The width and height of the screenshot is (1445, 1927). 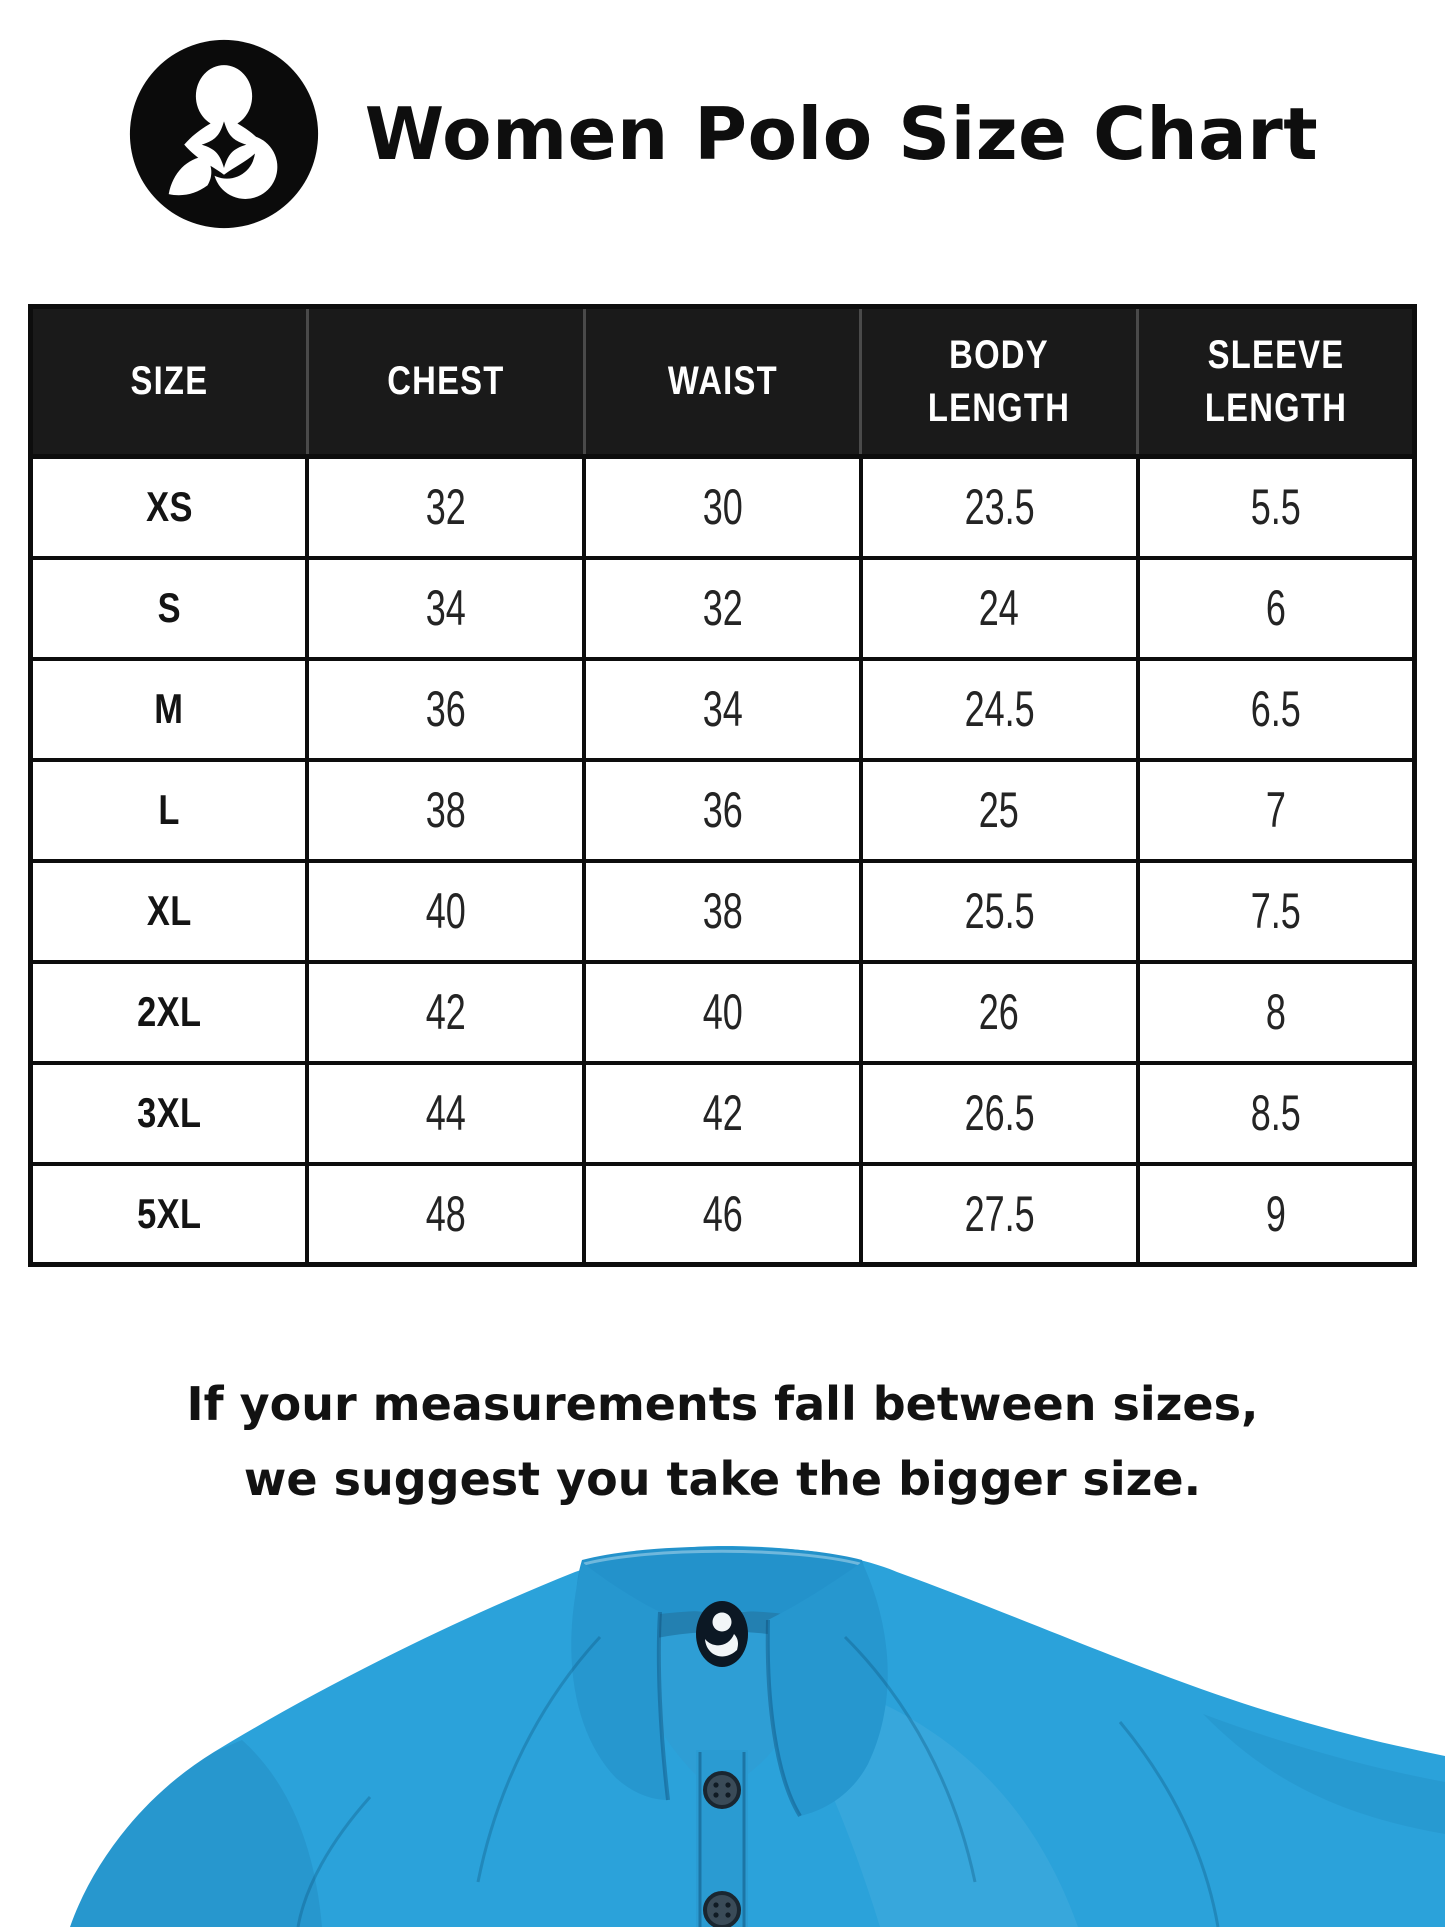 I want to click on sleeve-length-value: 5.5, so click(x=1275, y=507).